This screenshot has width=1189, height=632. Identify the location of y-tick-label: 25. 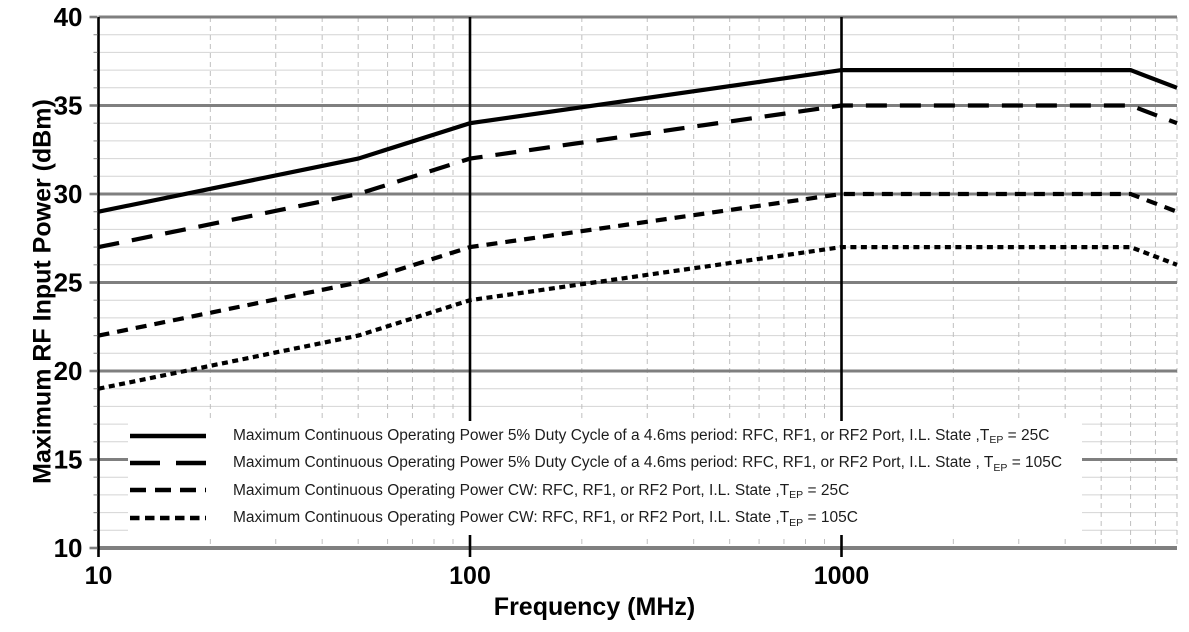
(68, 283).